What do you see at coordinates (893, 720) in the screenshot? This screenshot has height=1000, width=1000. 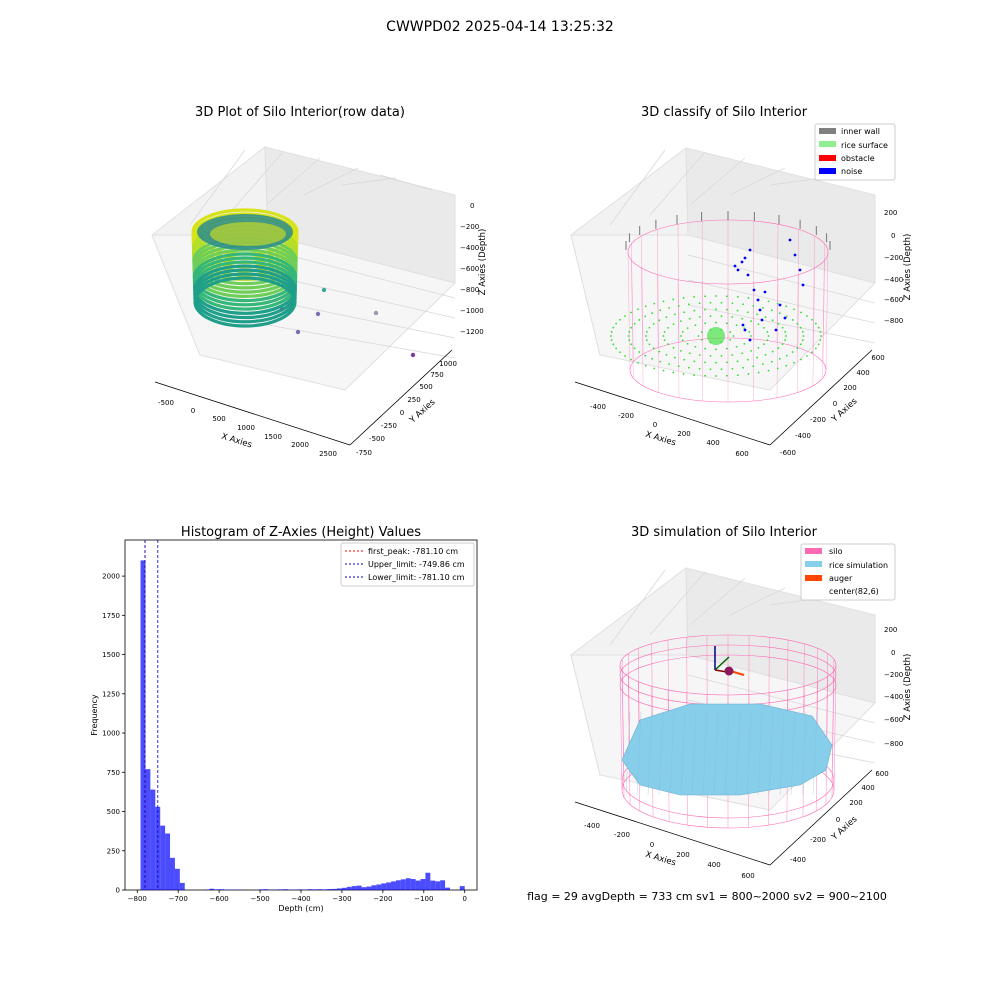 I see `sim-ztick: −600` at bounding box center [893, 720].